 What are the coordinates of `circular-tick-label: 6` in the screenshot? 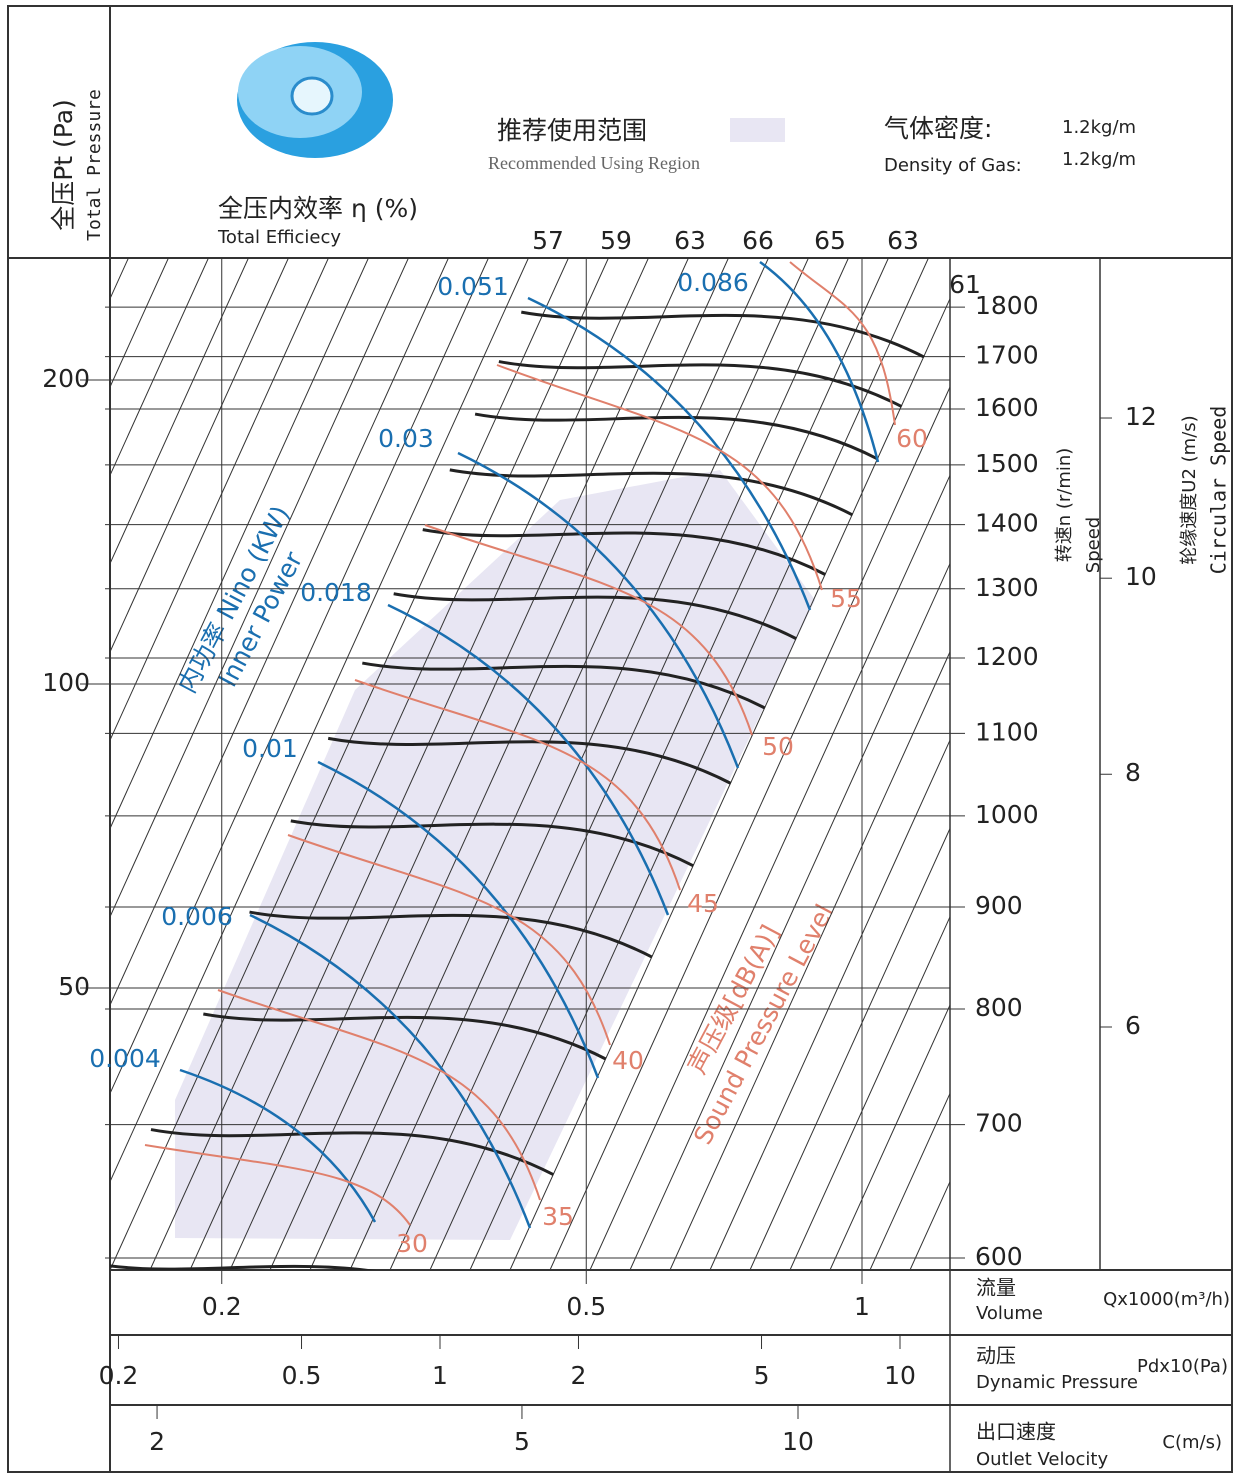 It's located at (1133, 1025).